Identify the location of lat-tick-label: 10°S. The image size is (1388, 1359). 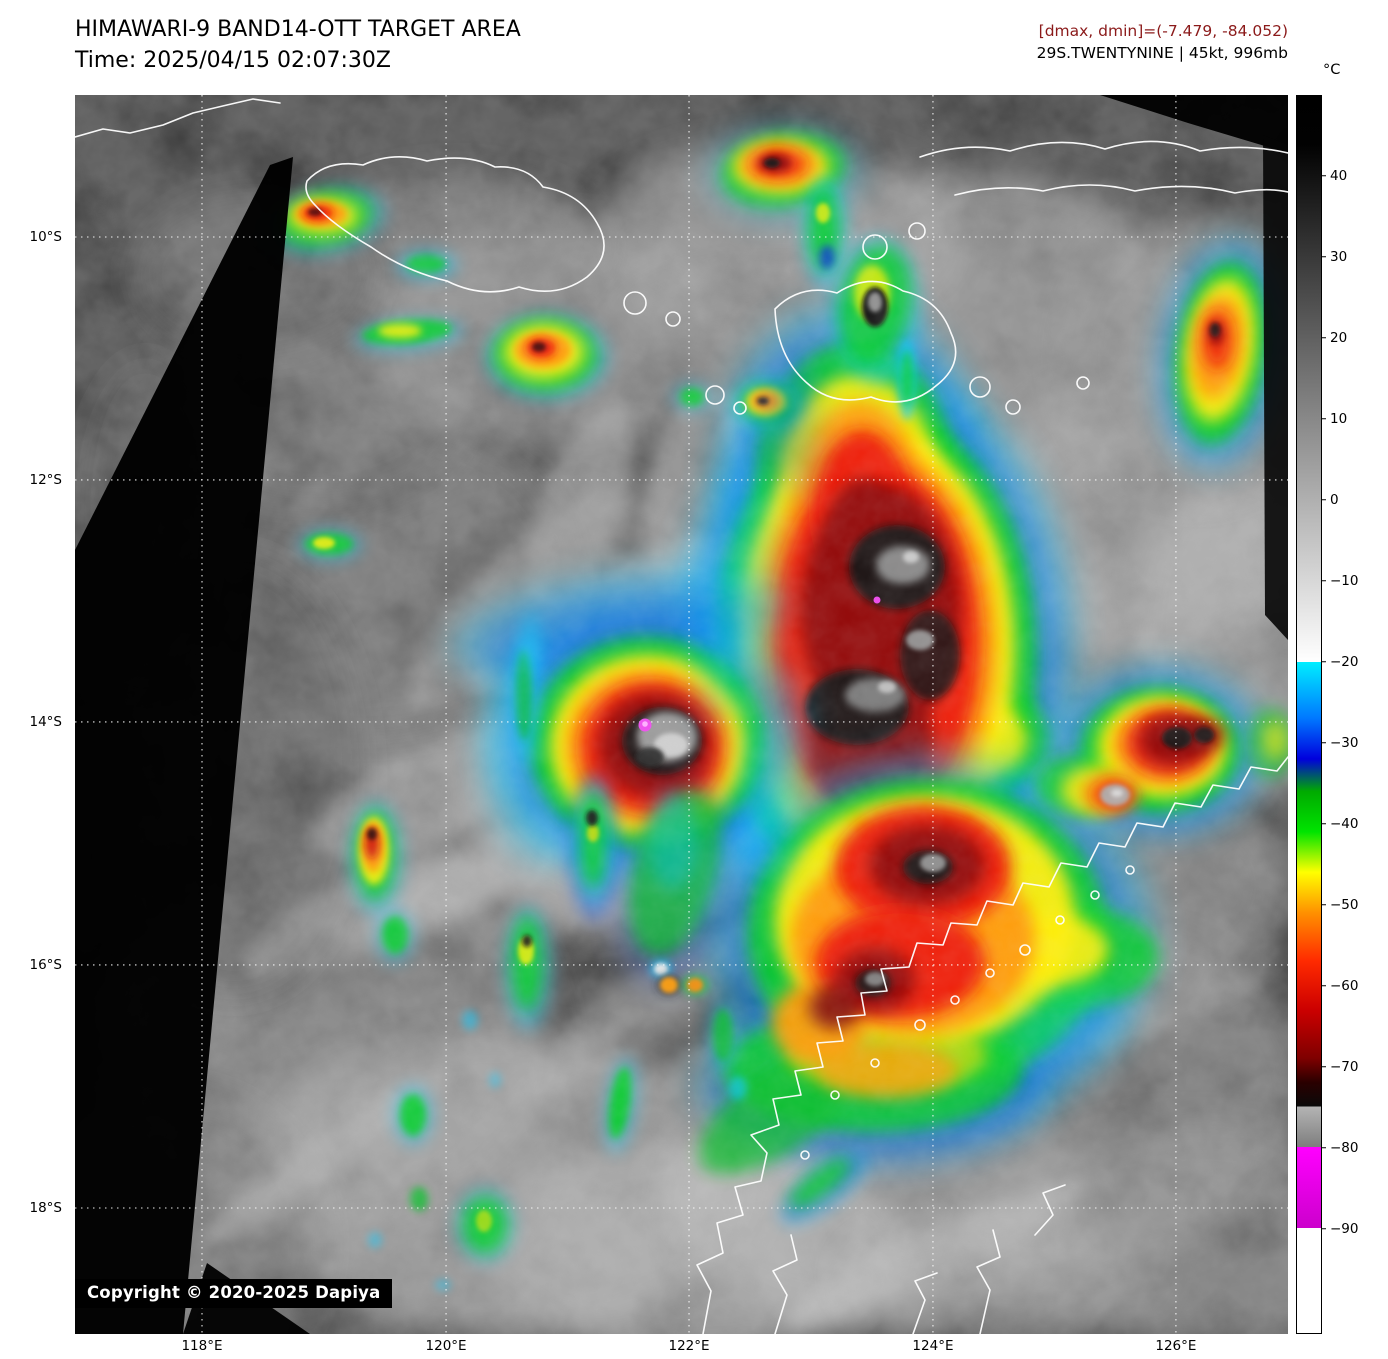
(46, 236).